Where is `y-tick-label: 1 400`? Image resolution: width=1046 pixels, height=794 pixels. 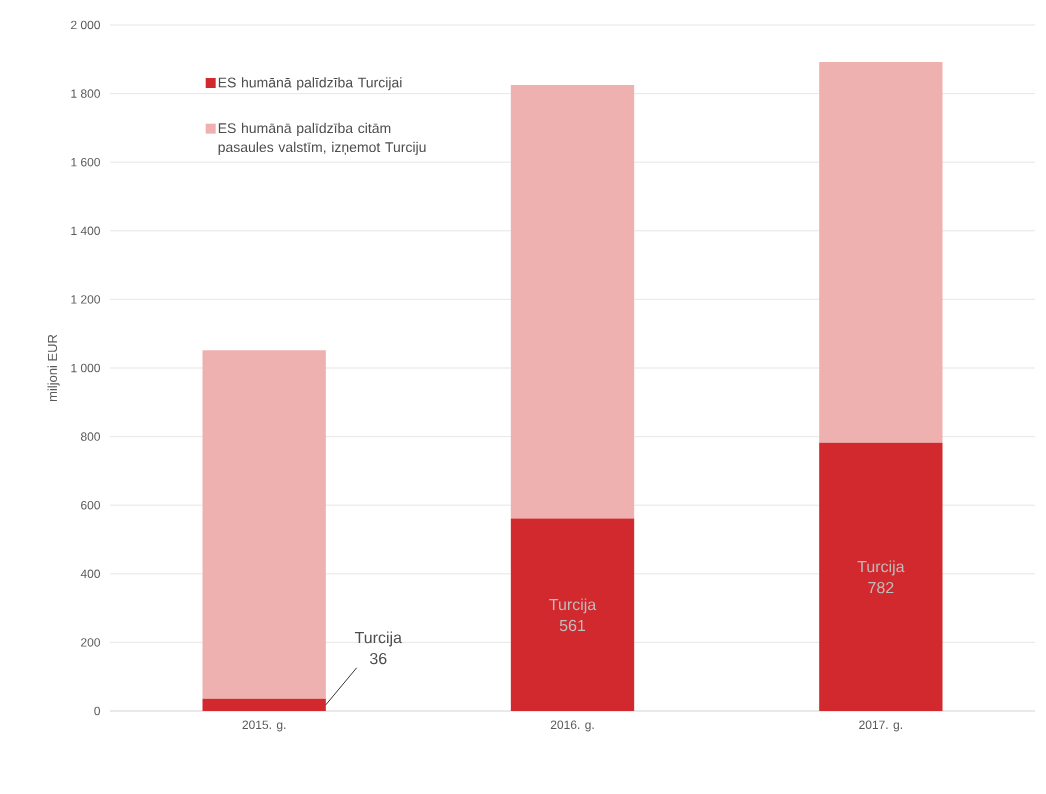 y-tick-label: 1 400 is located at coordinates (85, 231).